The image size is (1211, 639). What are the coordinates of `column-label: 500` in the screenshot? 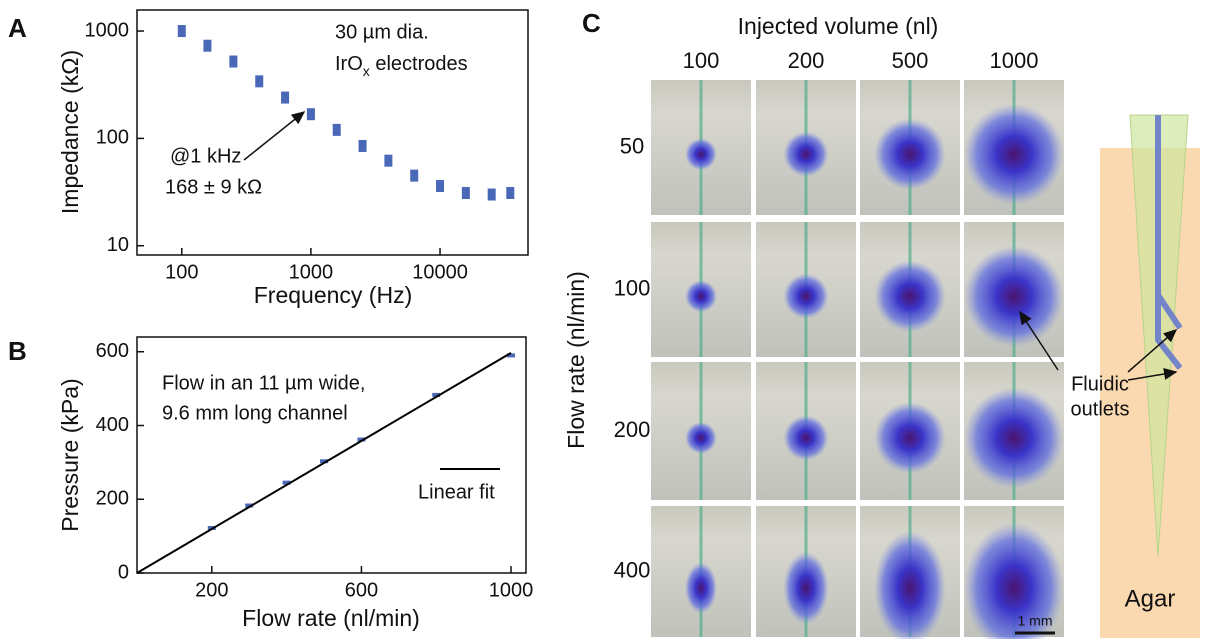 It's located at (910, 60).